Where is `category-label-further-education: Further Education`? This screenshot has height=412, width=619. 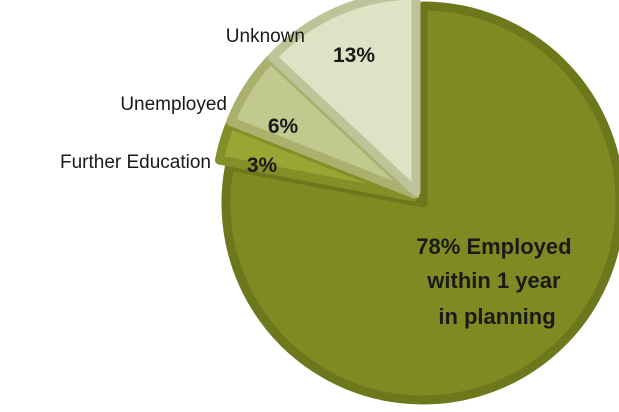 category-label-further-education: Further Education is located at coordinates (135, 162).